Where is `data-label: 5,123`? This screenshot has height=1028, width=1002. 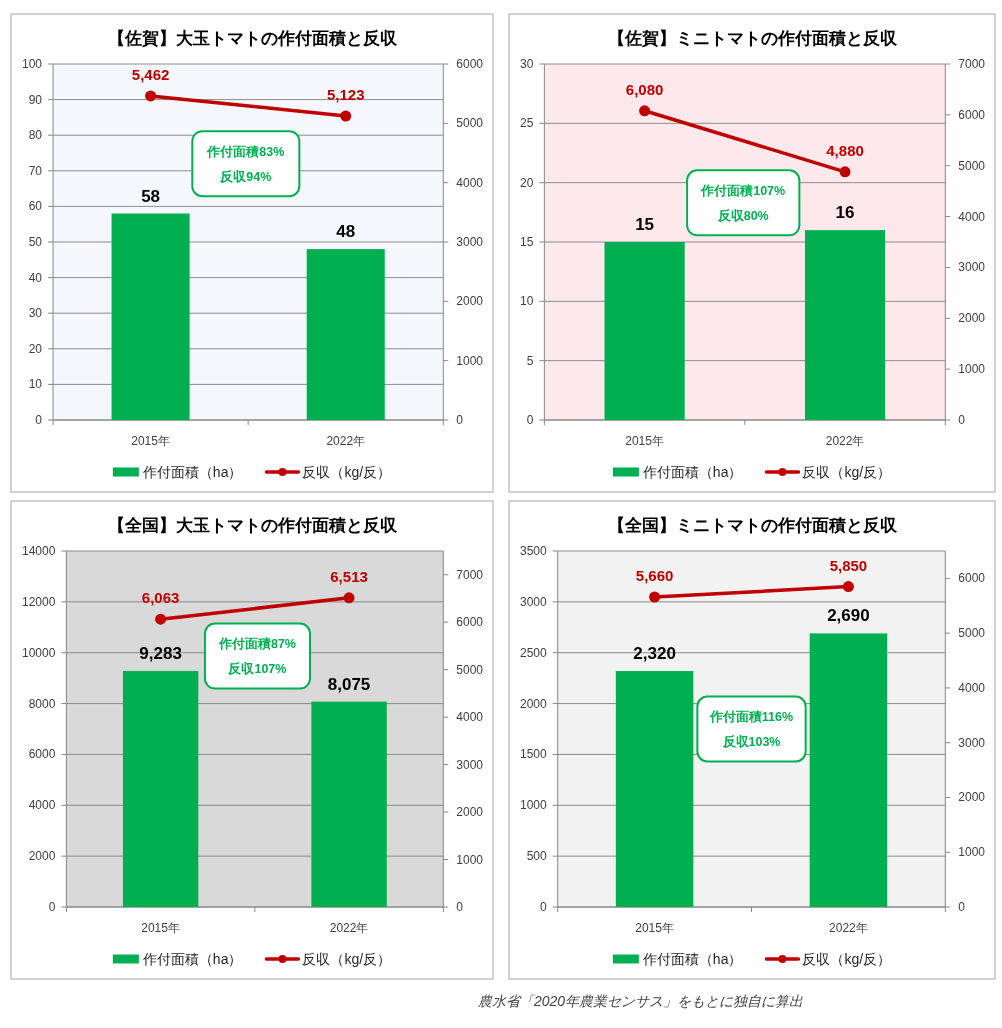
data-label: 5,123 is located at coordinates (345, 95).